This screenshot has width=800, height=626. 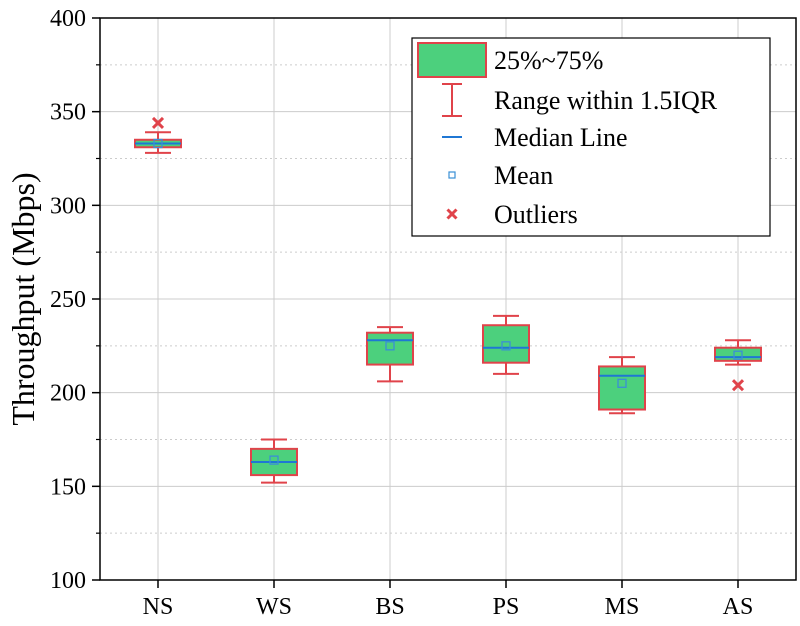 What do you see at coordinates (738, 365) in the screenshot?
I see `box-group-as` at bounding box center [738, 365].